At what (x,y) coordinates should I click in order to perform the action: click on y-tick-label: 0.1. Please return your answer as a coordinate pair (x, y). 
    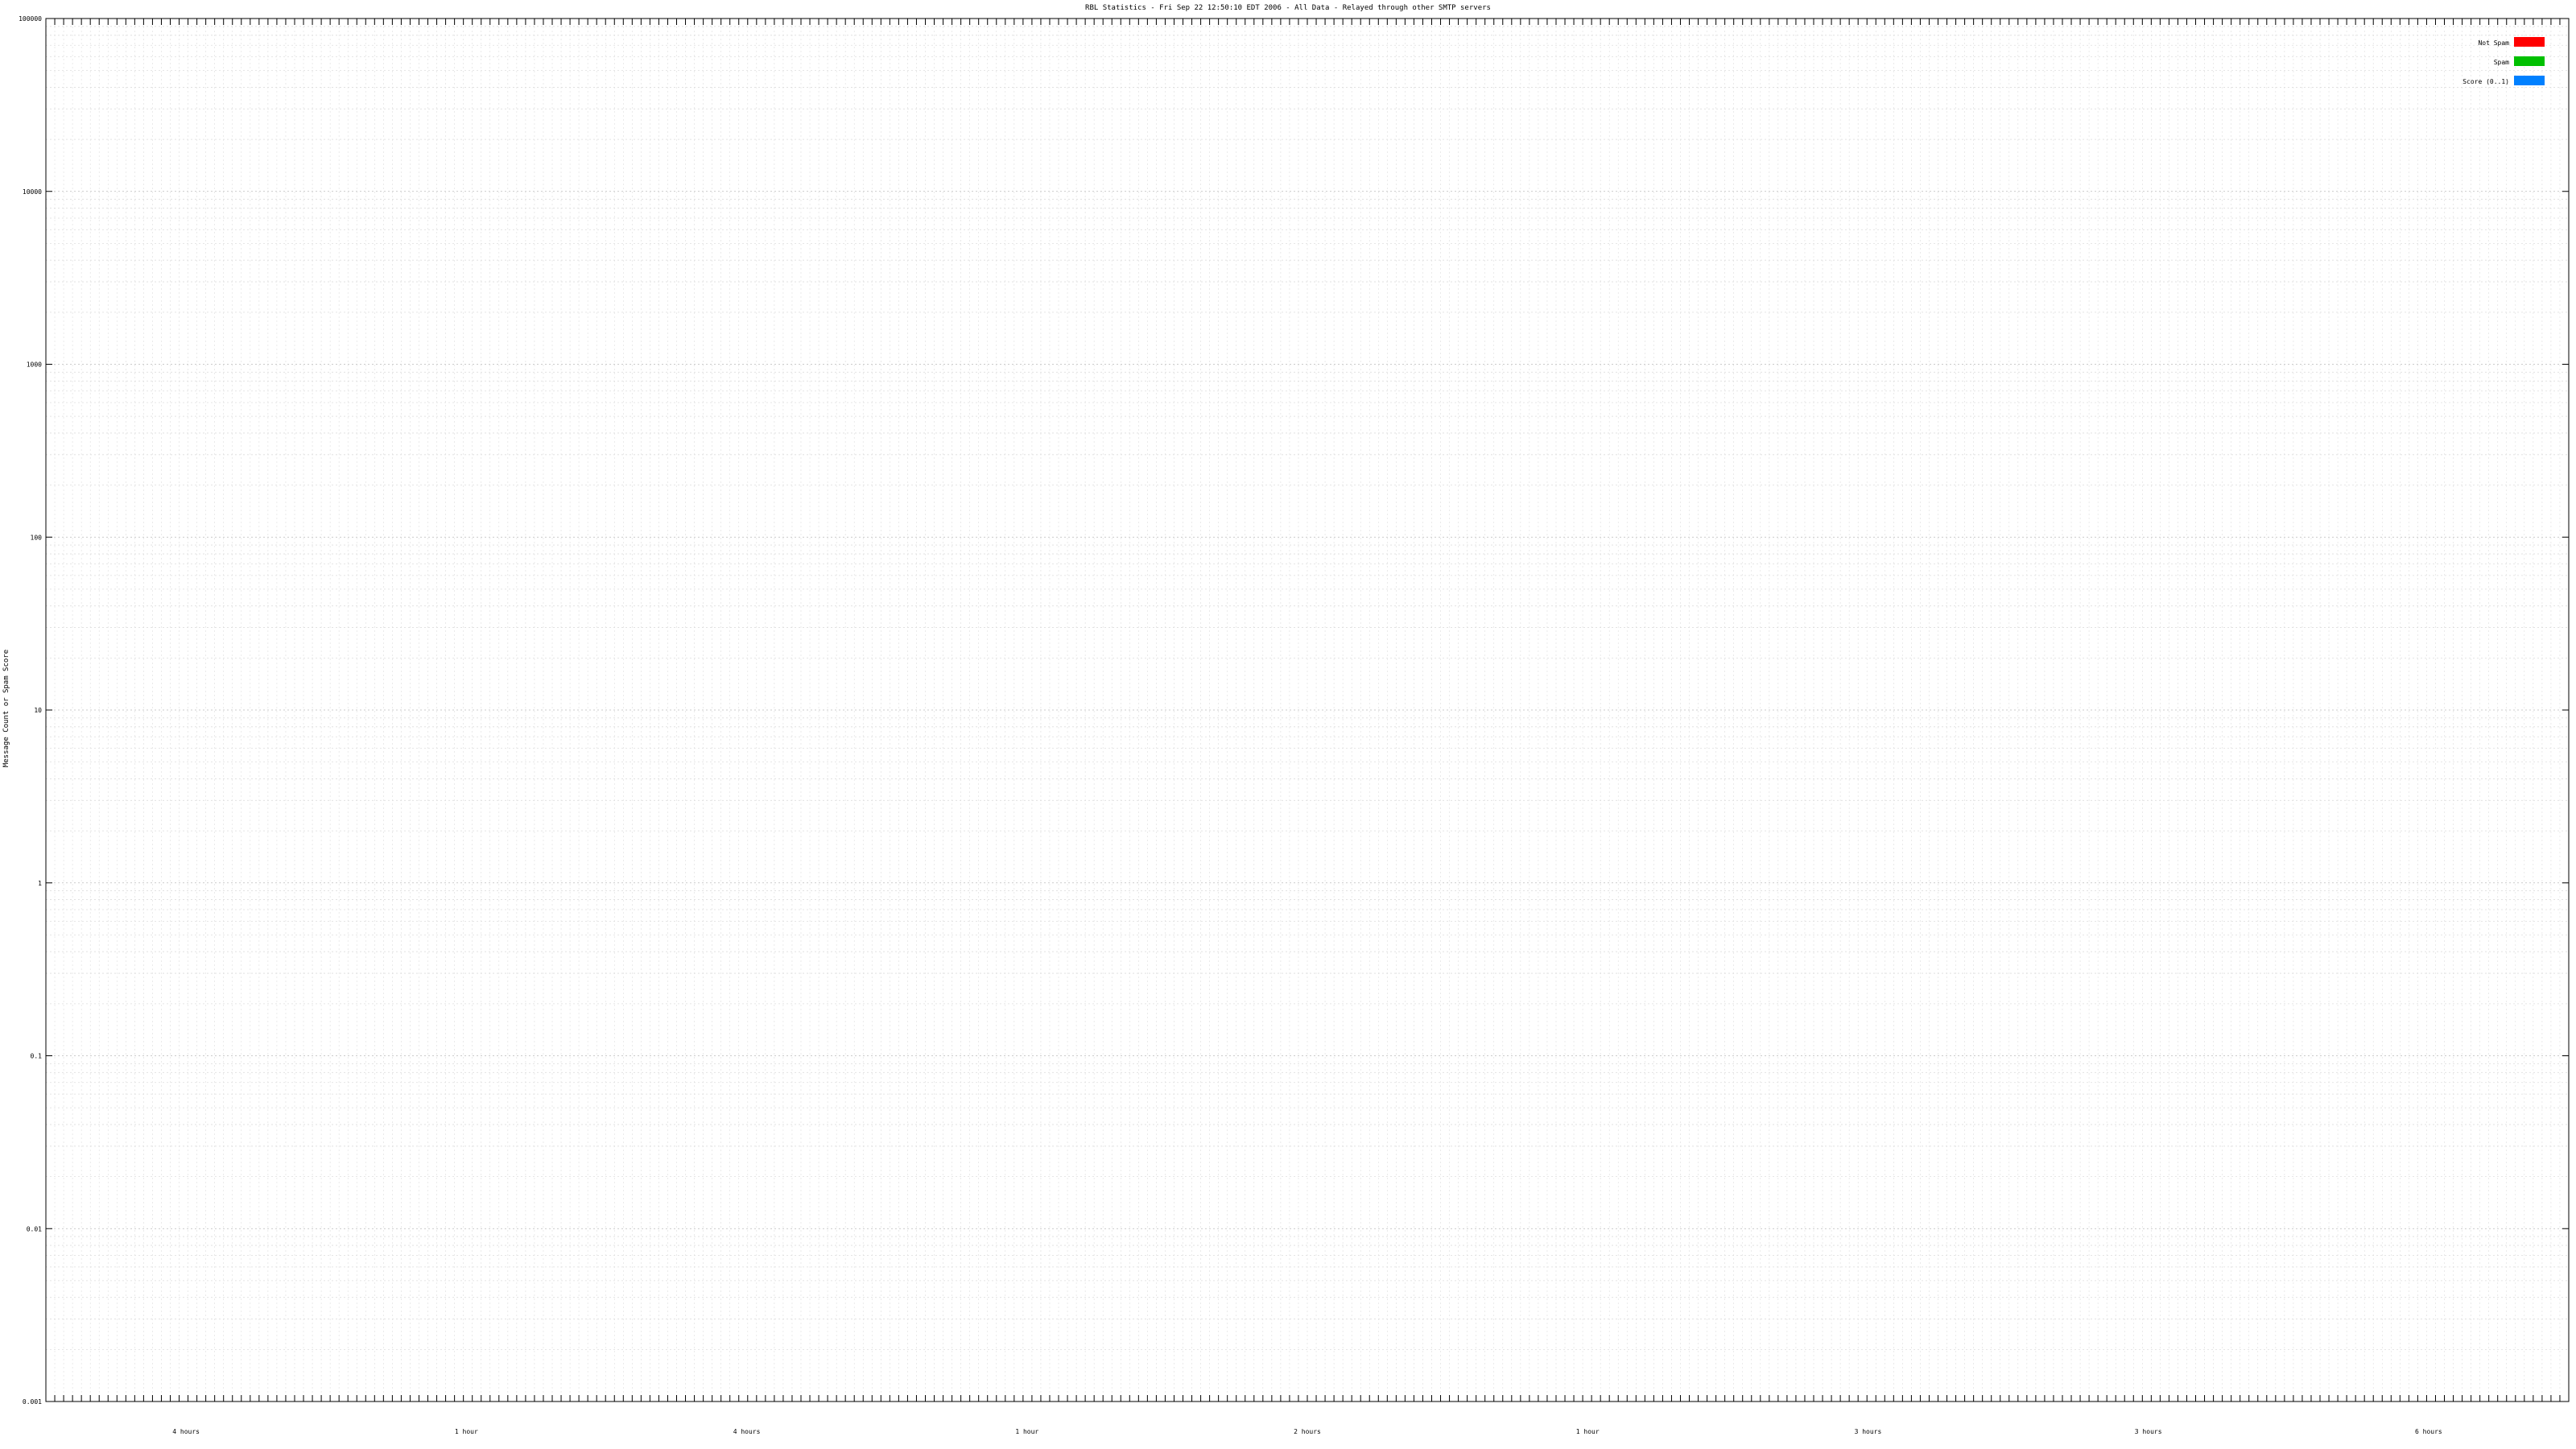
    Looking at the image, I should click on (37, 1056).